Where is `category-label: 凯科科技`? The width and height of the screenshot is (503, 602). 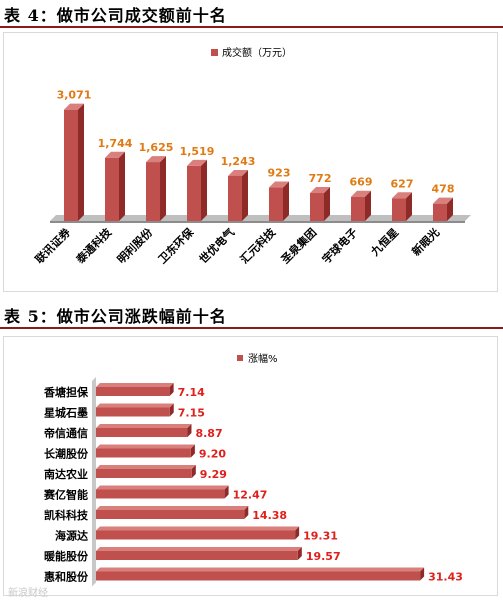 category-label: 凯科科技 is located at coordinates (66, 515).